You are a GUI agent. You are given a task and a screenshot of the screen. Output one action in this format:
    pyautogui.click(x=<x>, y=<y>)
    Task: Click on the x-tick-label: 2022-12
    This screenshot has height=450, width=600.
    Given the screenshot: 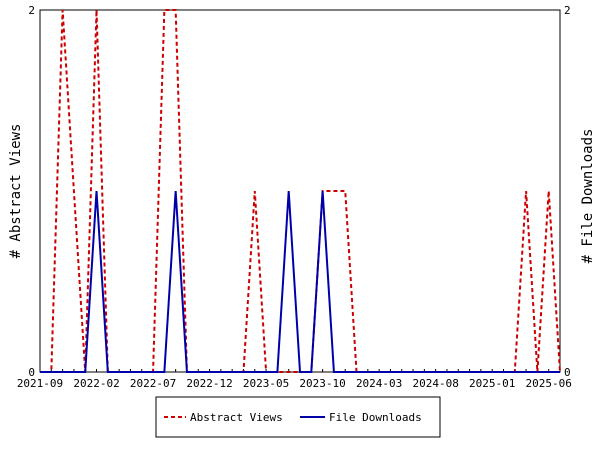 What is the action you would take?
    pyautogui.click(x=209, y=383)
    